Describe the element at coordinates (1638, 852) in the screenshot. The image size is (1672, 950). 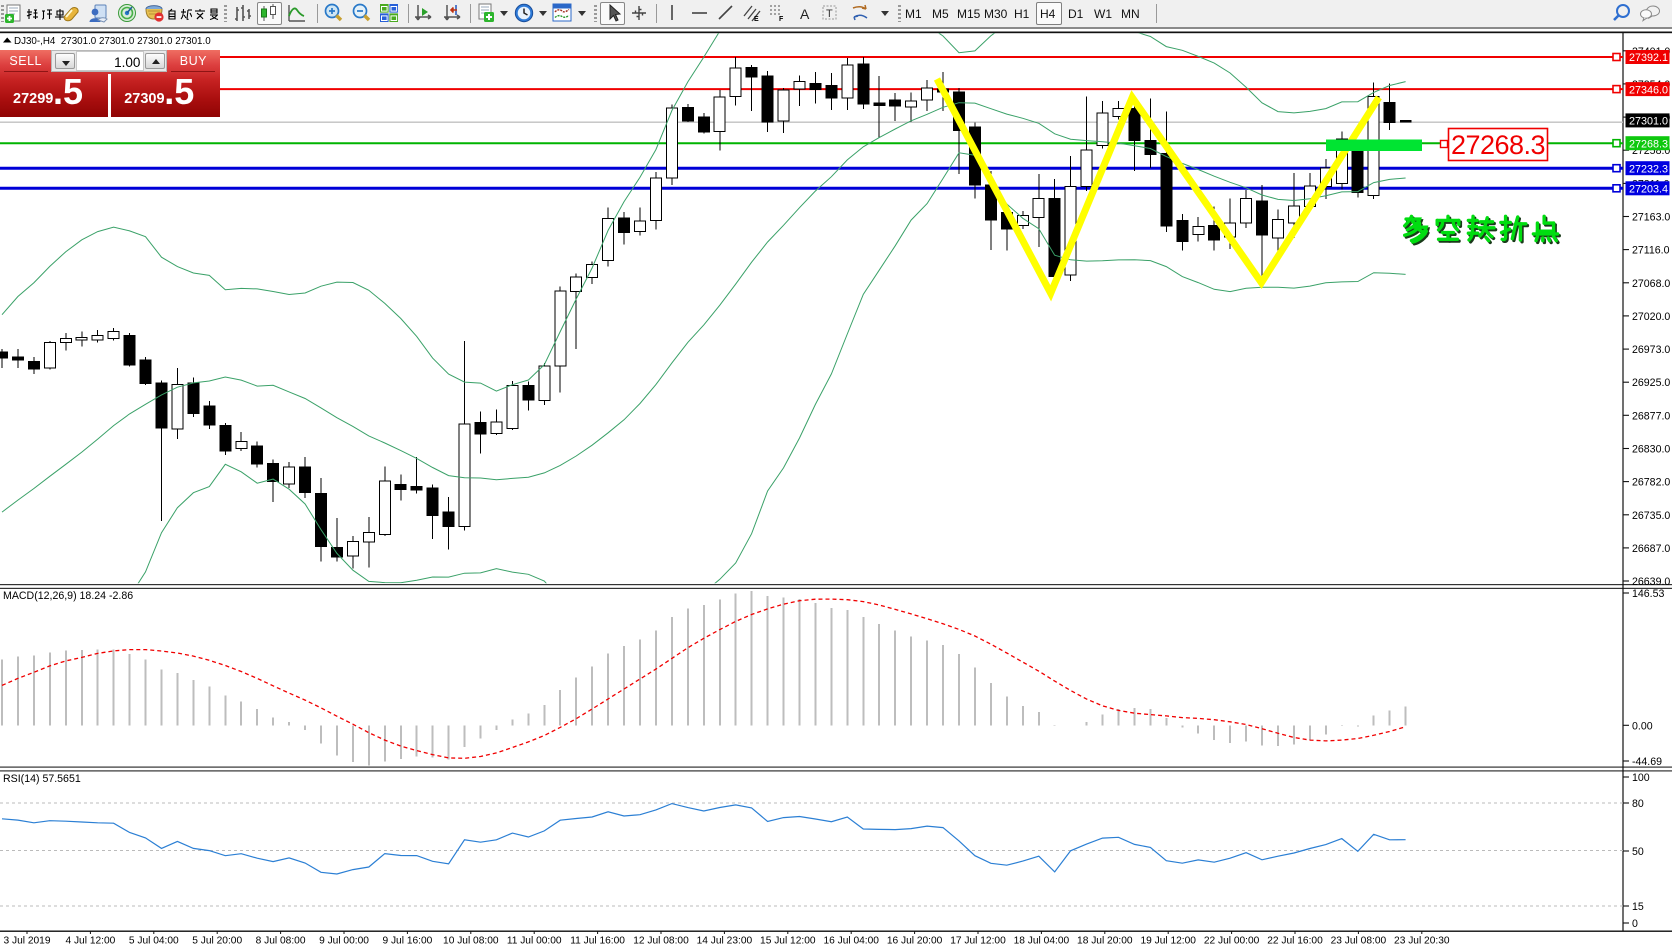
I see `svg-text: 50` at that location.